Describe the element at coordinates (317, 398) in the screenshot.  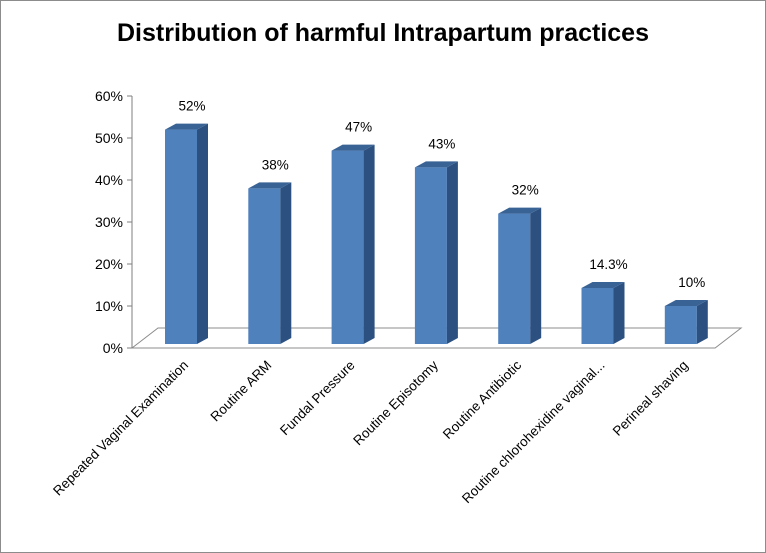
I see `x-category-label: Fundal Pressure` at that location.